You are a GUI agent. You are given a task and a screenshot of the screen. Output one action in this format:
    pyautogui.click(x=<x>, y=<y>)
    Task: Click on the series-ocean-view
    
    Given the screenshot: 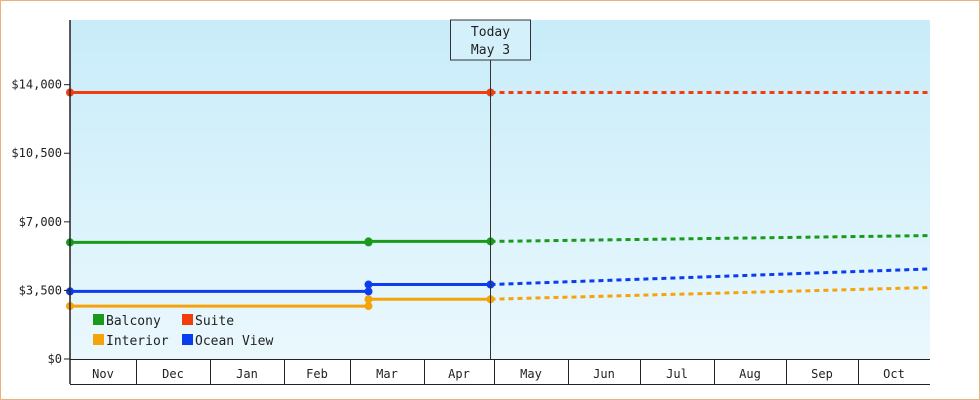 What is the action you would take?
    pyautogui.click(x=499, y=281)
    